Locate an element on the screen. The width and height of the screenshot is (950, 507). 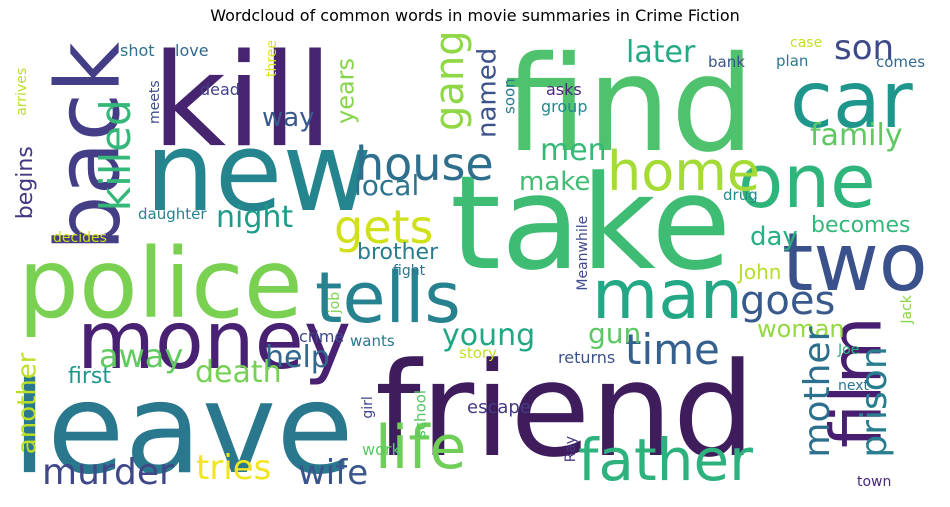
word-meanwhile: Meanwhile is located at coordinates (583, 253).